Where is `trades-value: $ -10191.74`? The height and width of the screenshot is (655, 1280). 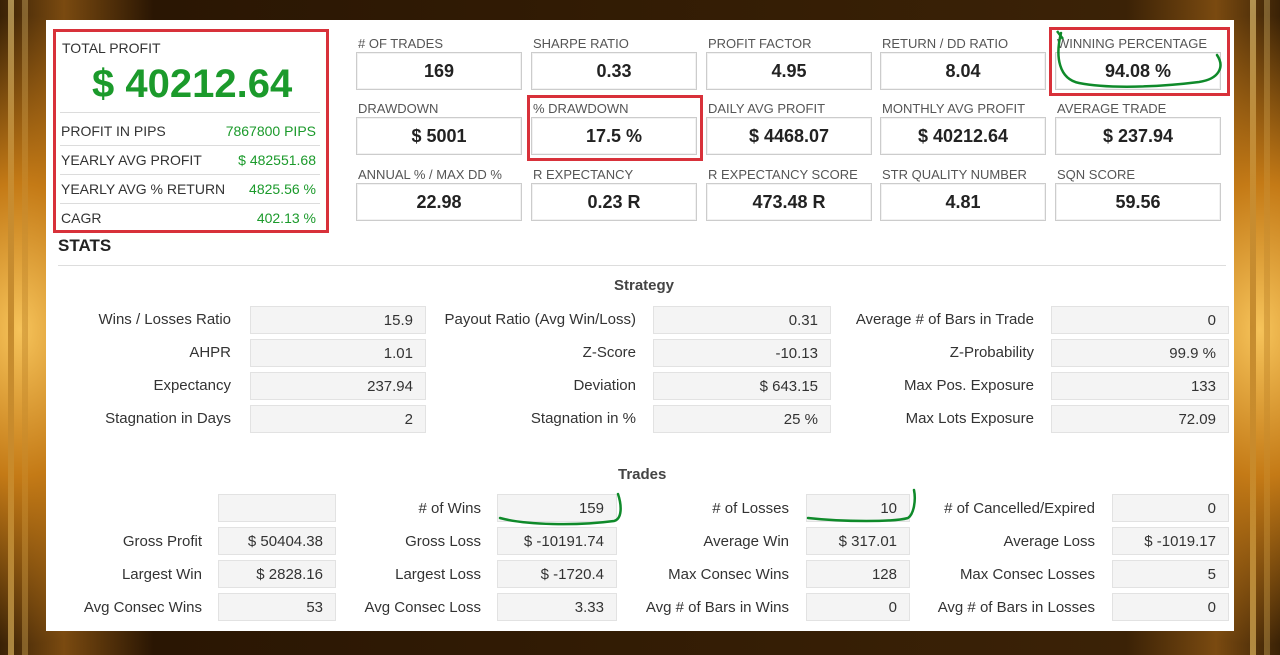
trades-value: $ -10191.74 is located at coordinates (557, 541).